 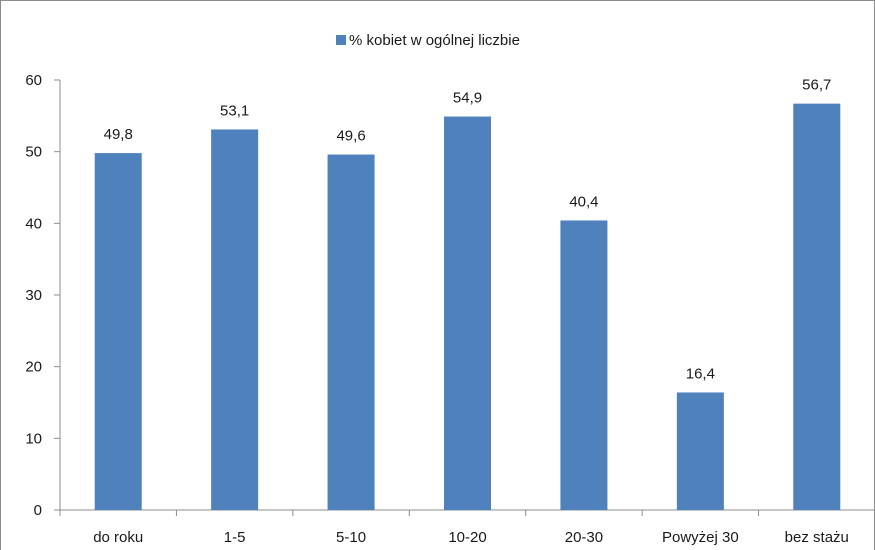 I want to click on legend: % kobiet w ogólnej liczbie, so click(x=428, y=40).